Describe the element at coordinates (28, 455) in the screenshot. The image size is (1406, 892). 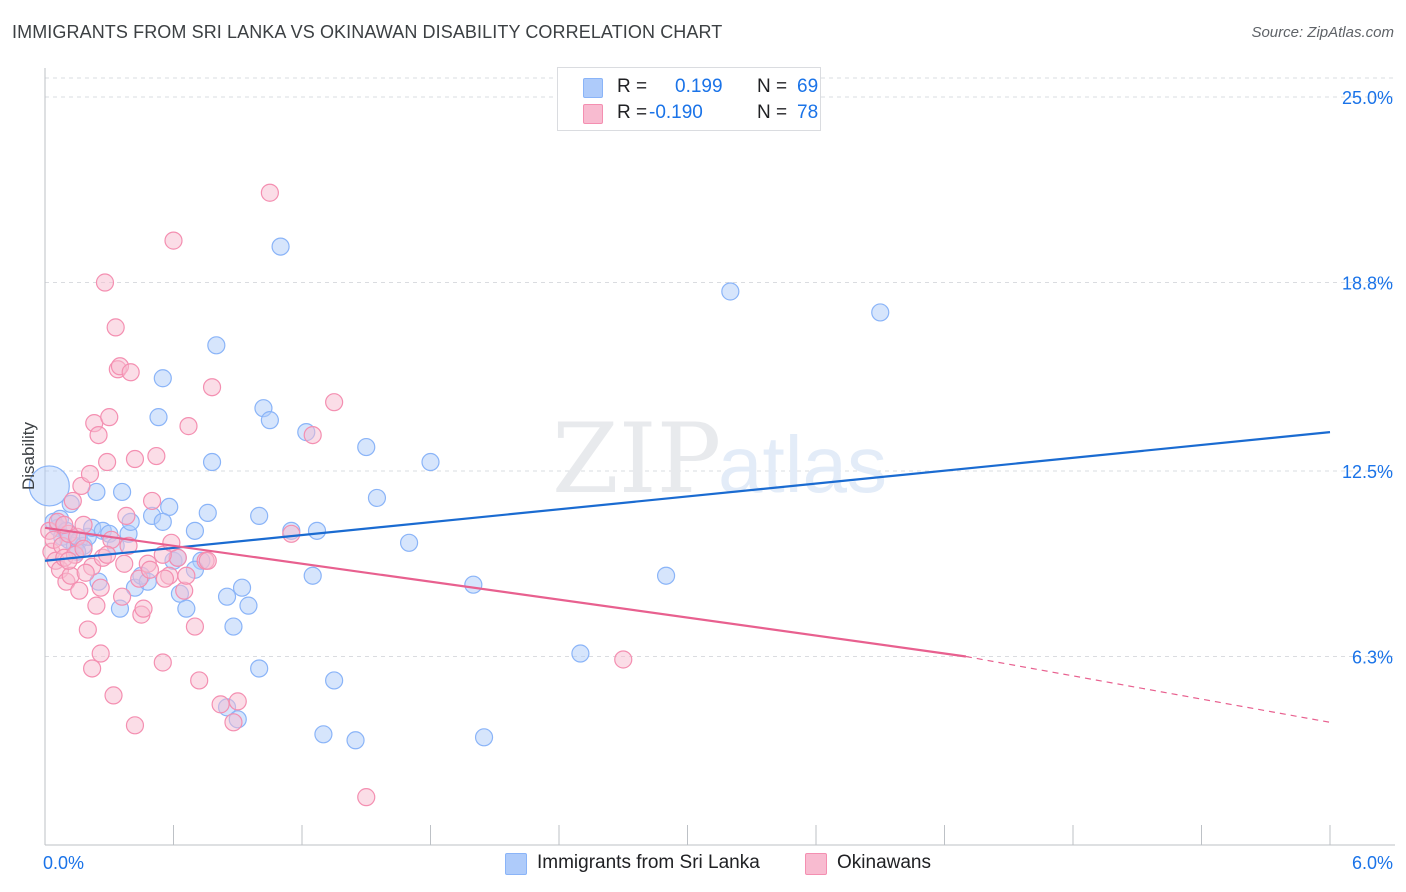
I see `y-axis-label: Disability` at that location.